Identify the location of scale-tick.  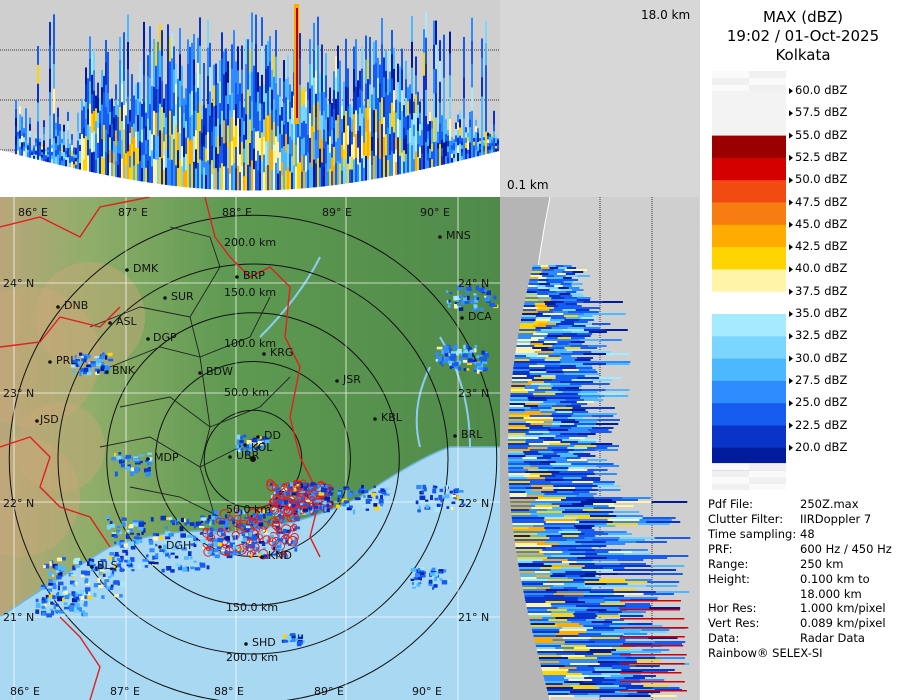
(791, 202).